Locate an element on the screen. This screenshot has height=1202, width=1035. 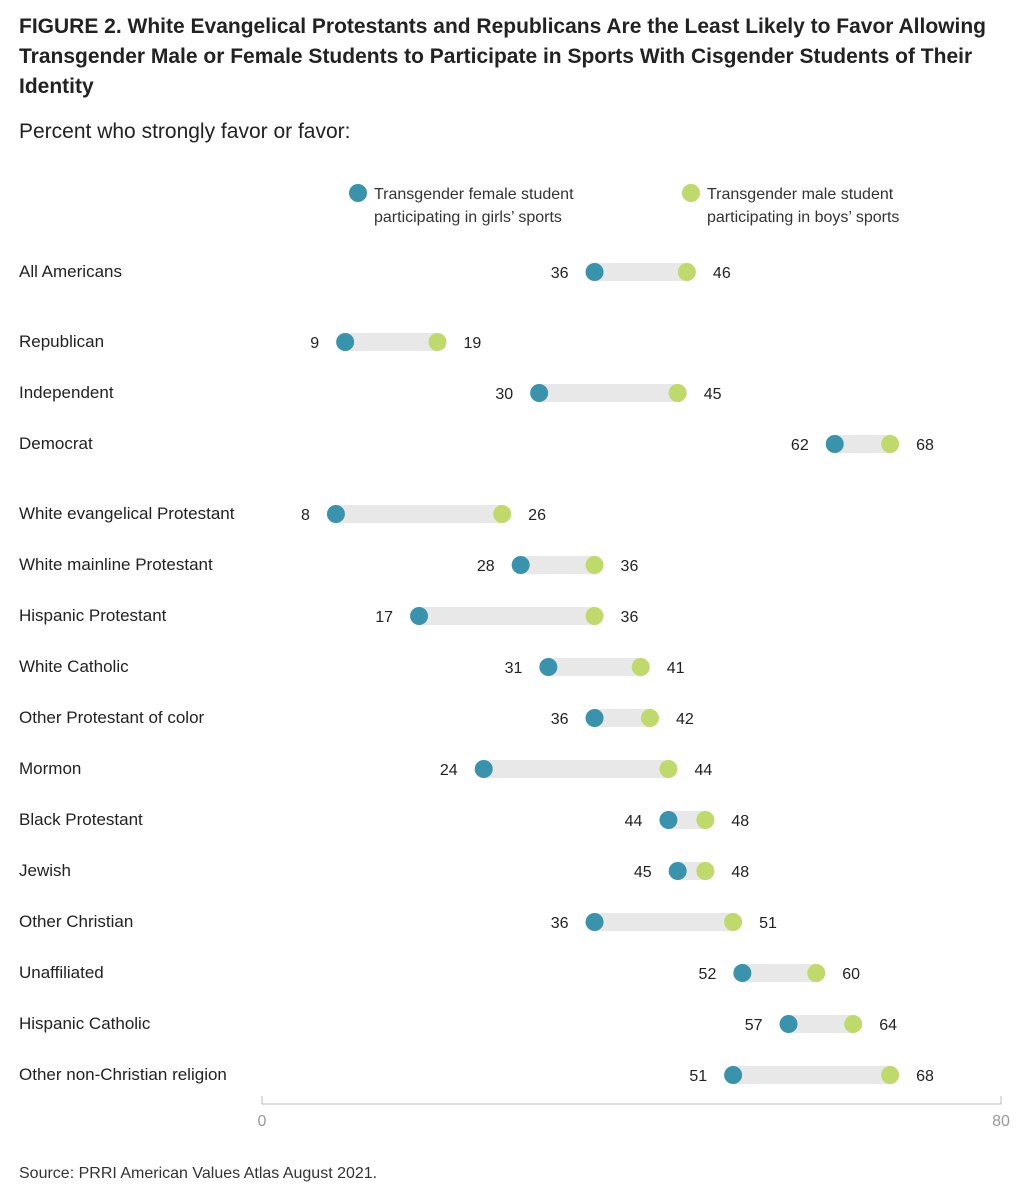
male-value-label: 48 is located at coordinates (740, 821).